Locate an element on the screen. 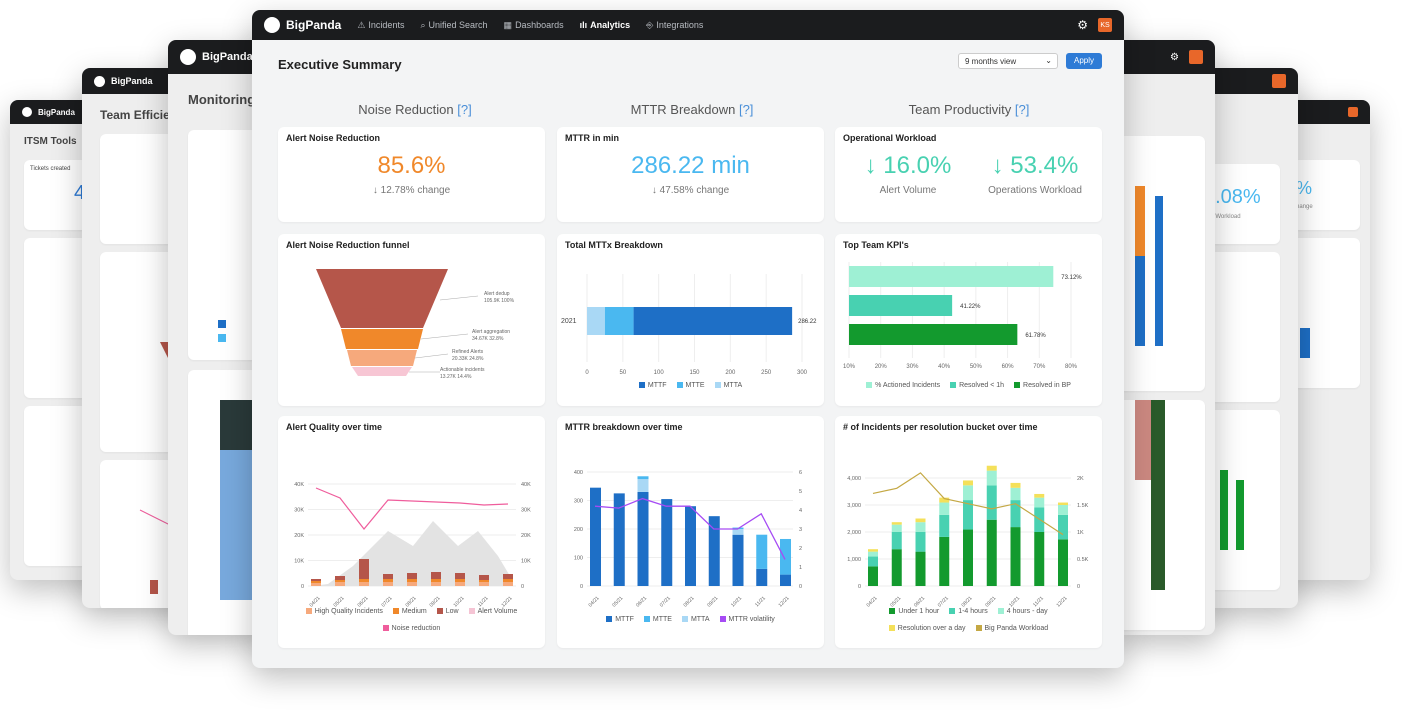  nav-unified-search: ⌕ Unified Search is located at coordinates (454, 24).